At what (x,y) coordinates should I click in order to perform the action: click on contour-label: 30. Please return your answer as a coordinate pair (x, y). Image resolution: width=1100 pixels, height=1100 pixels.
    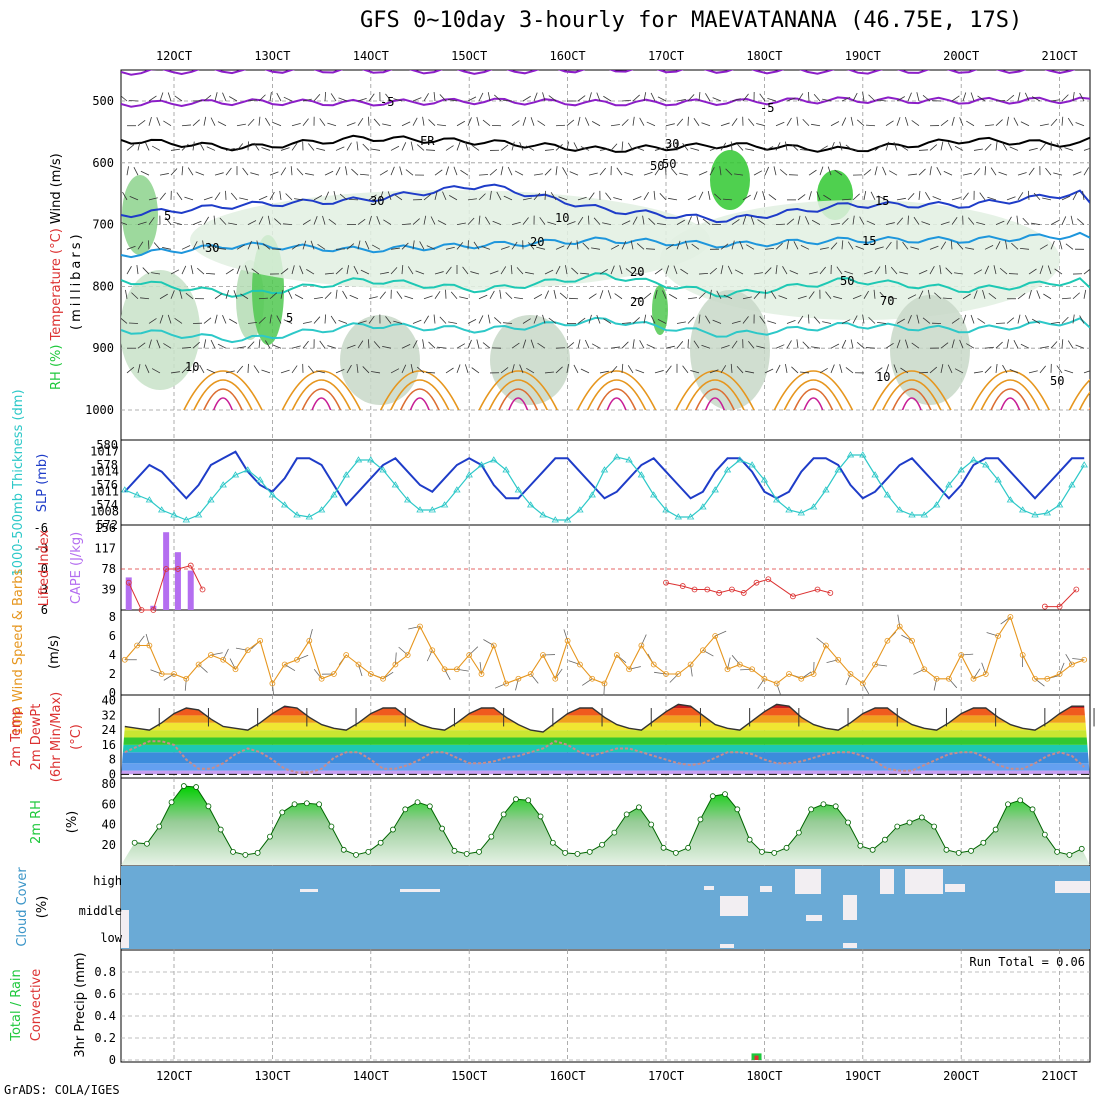
    Looking at the image, I should click on (212, 248).